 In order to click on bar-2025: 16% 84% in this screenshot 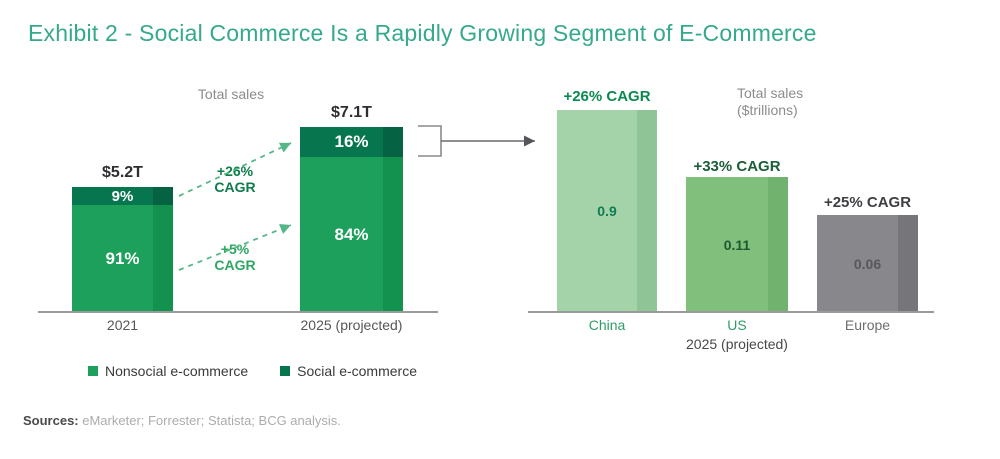, I will do `click(351, 219)`.